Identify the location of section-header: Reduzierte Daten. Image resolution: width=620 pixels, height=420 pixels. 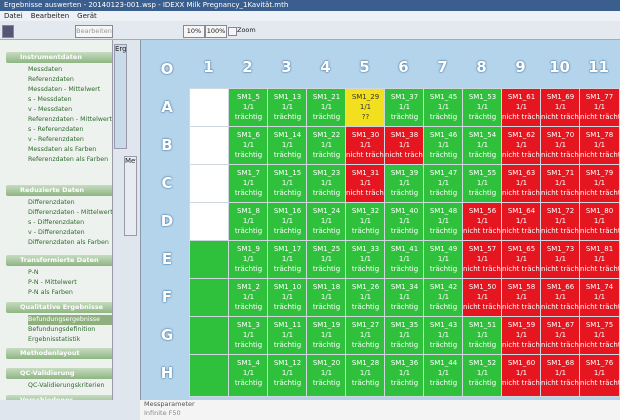
(59, 190).